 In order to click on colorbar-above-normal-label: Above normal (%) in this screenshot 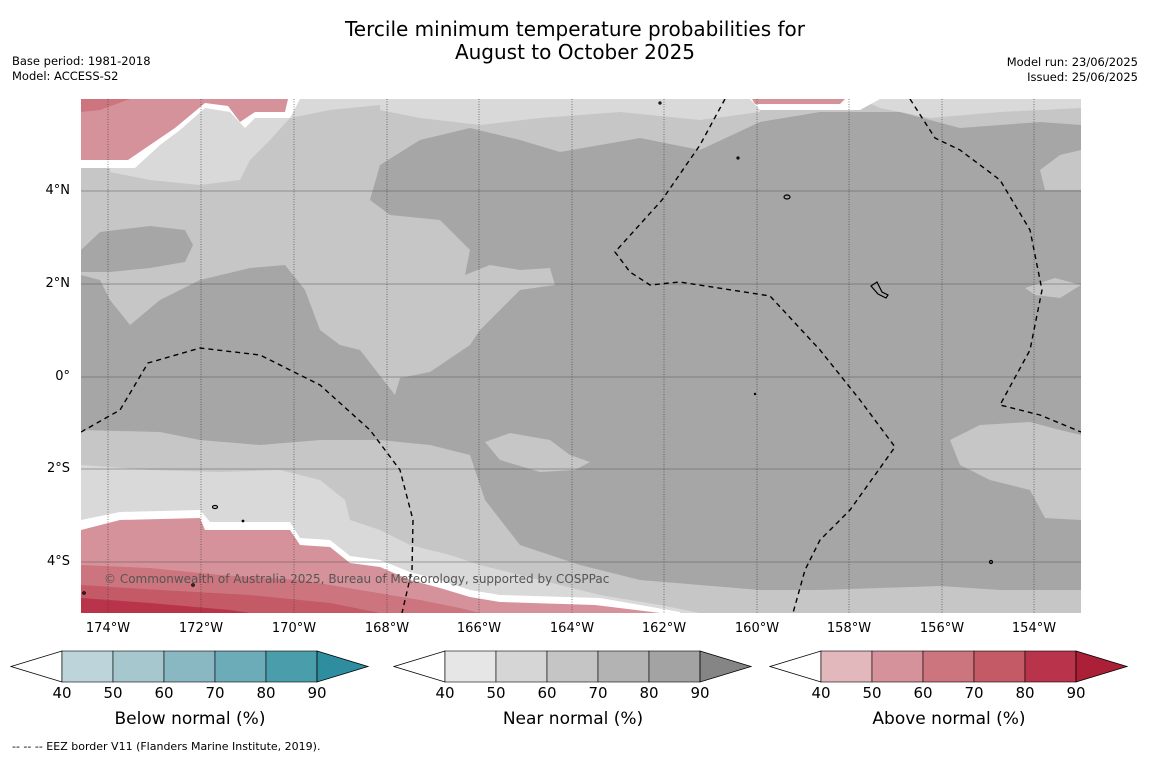, I will do `click(949, 719)`.